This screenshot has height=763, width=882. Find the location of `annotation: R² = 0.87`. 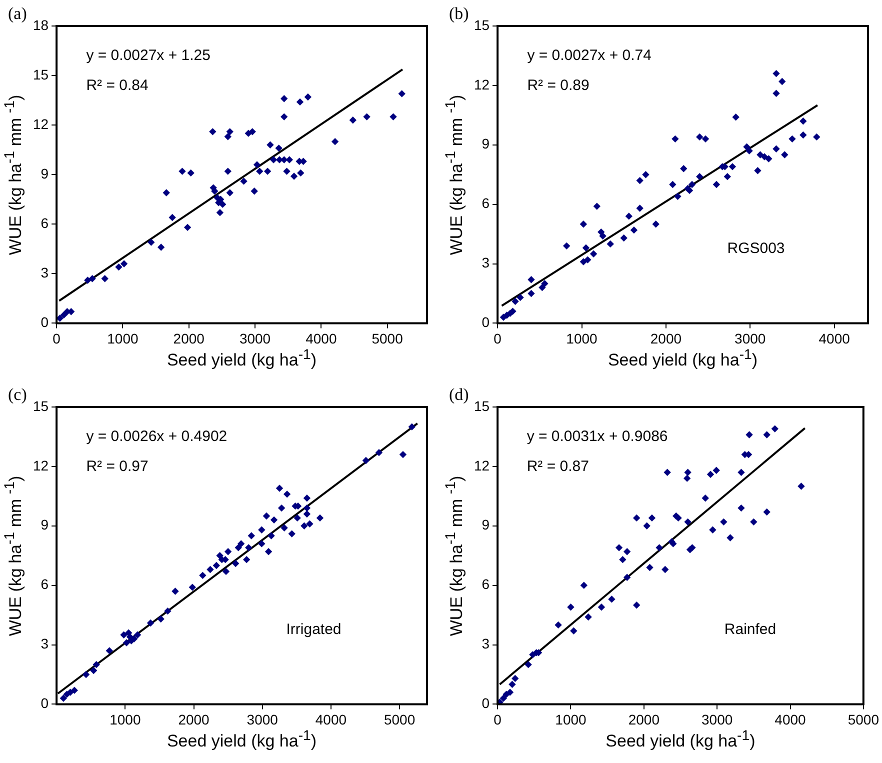

annotation: R² = 0.87 is located at coordinates (557, 466).